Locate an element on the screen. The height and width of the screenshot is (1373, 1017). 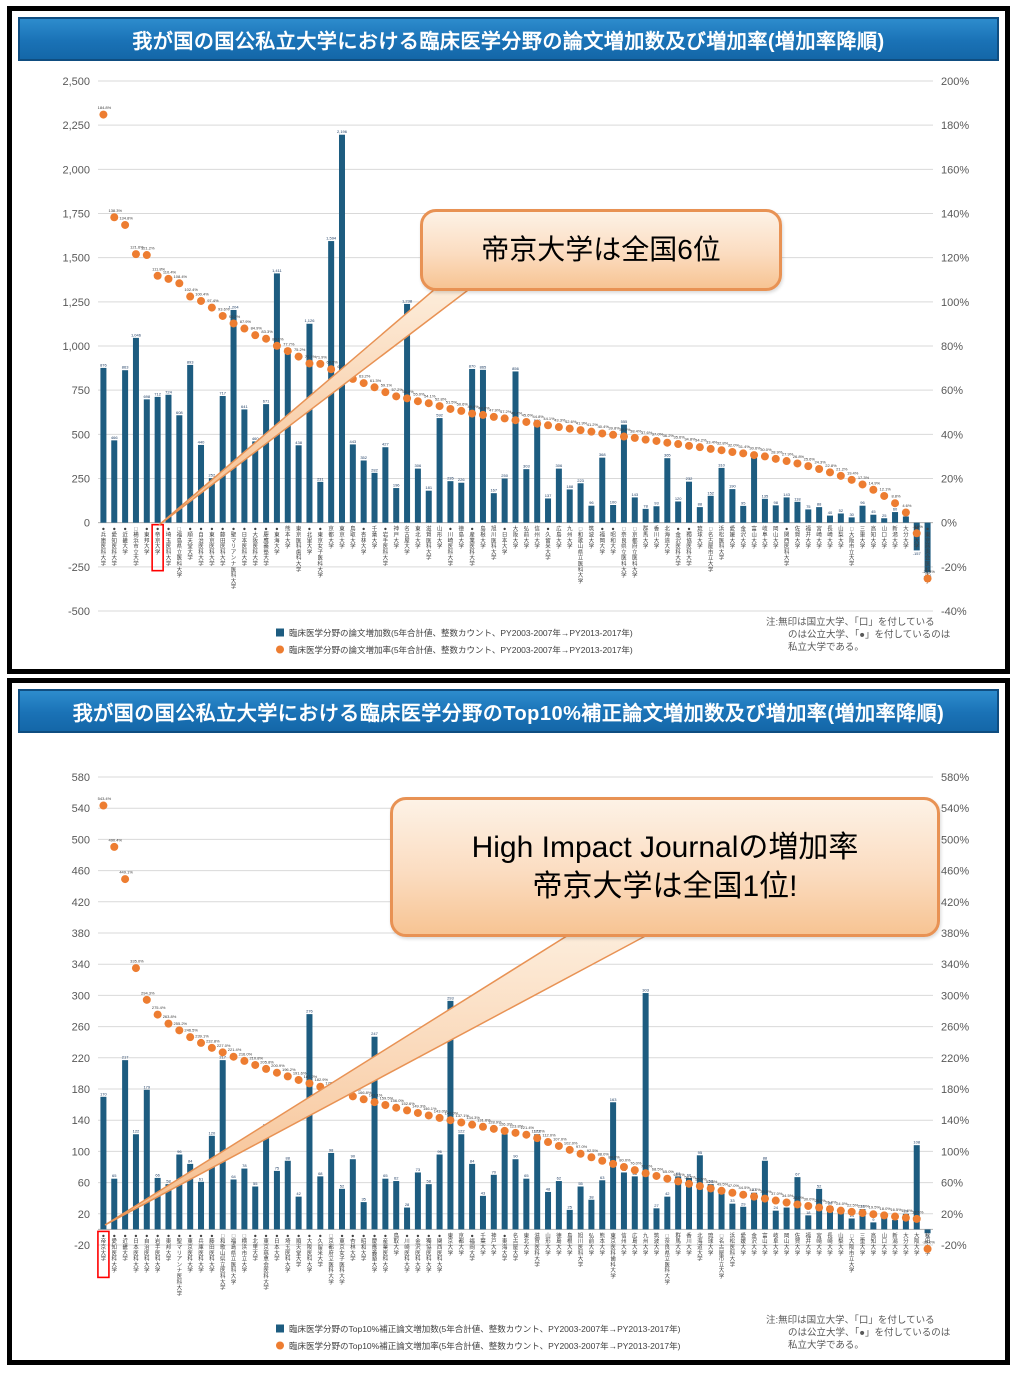
y-right-tick: 140% is located at coordinates (955, 1121).